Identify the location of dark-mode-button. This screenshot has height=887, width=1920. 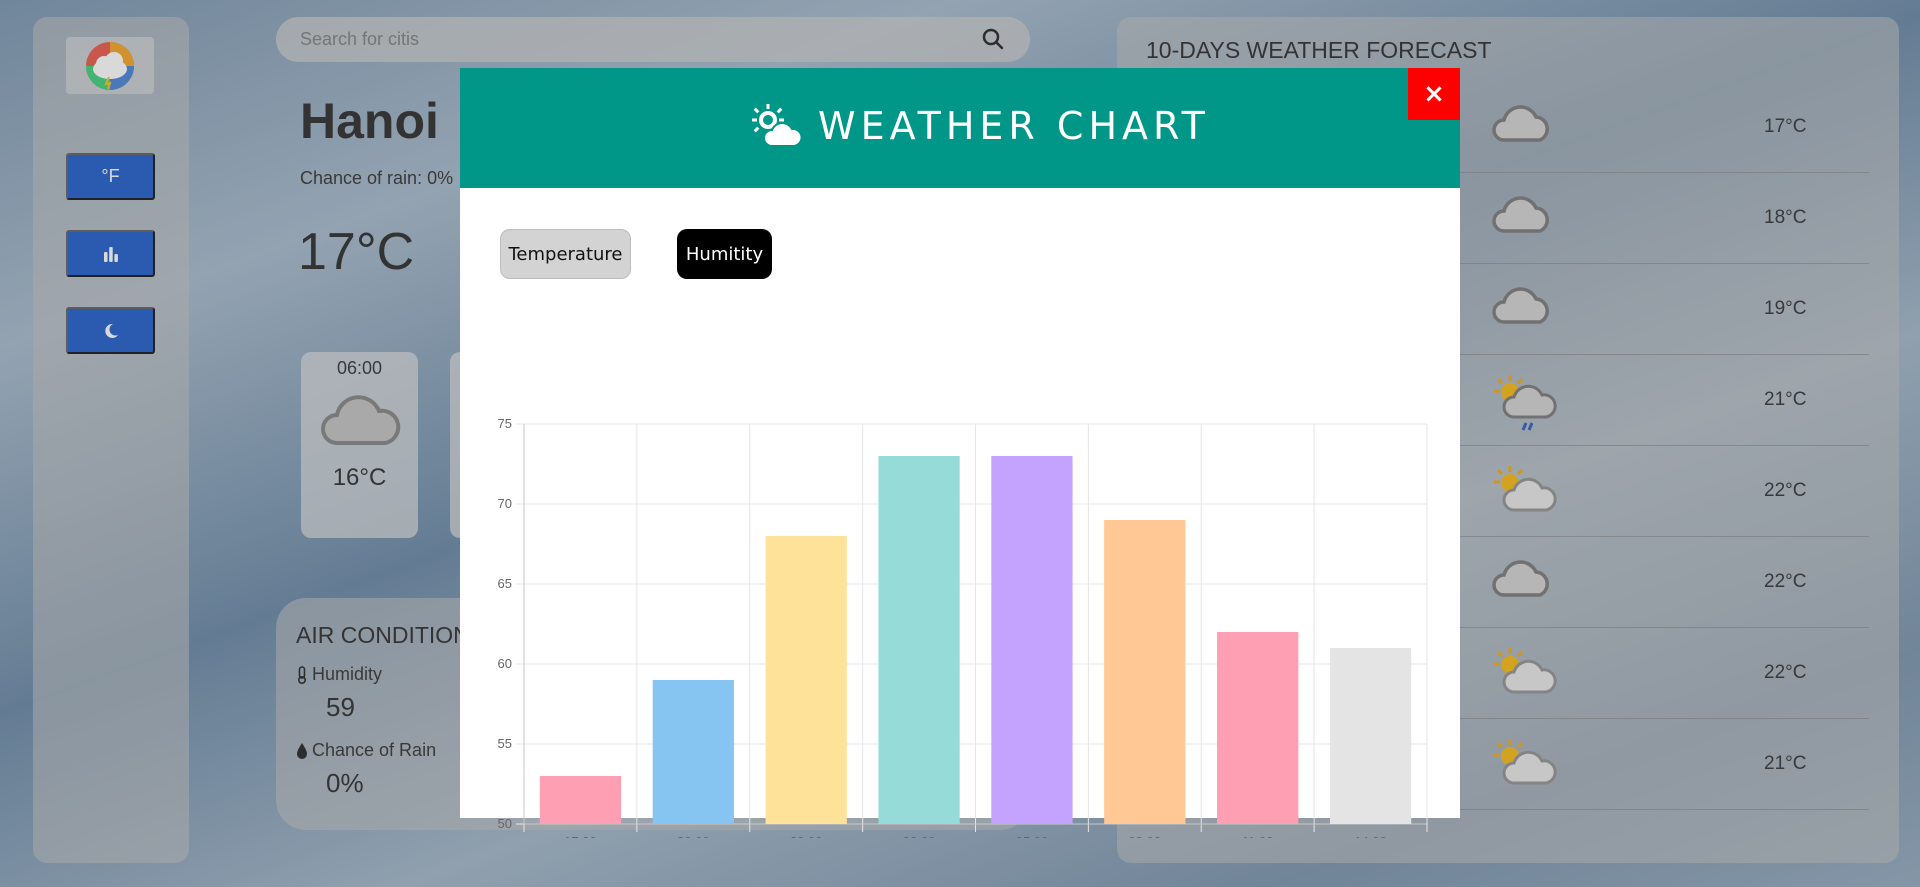
(110, 330).